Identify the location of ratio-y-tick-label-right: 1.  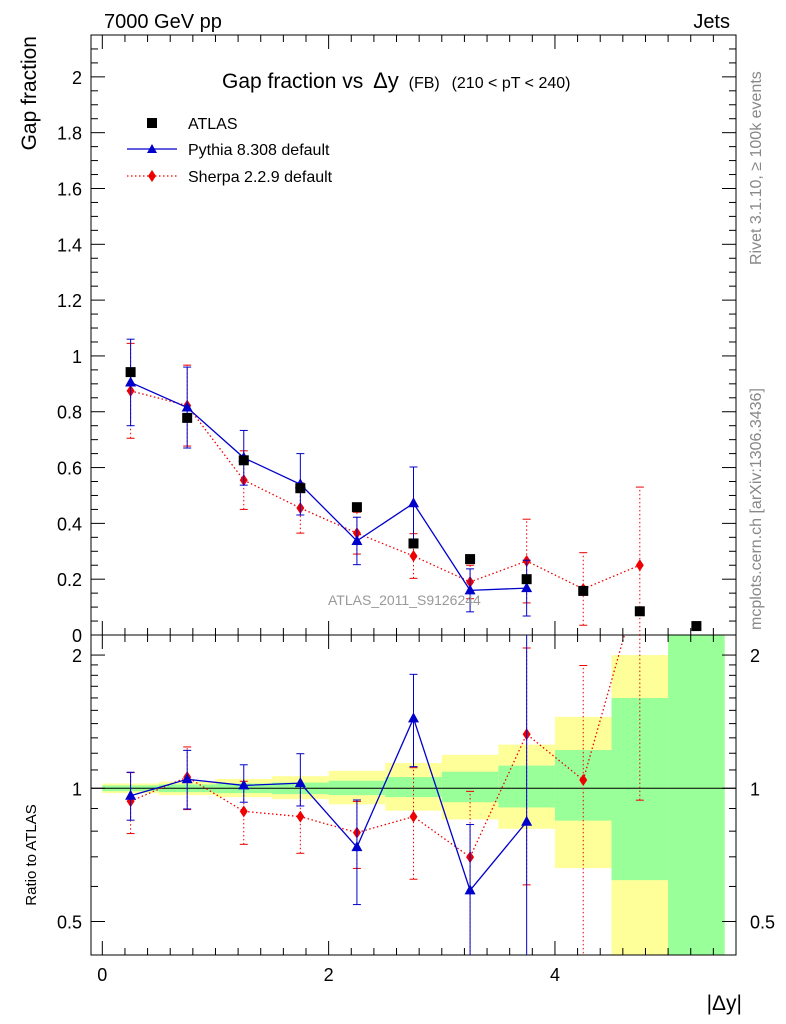
(755, 789).